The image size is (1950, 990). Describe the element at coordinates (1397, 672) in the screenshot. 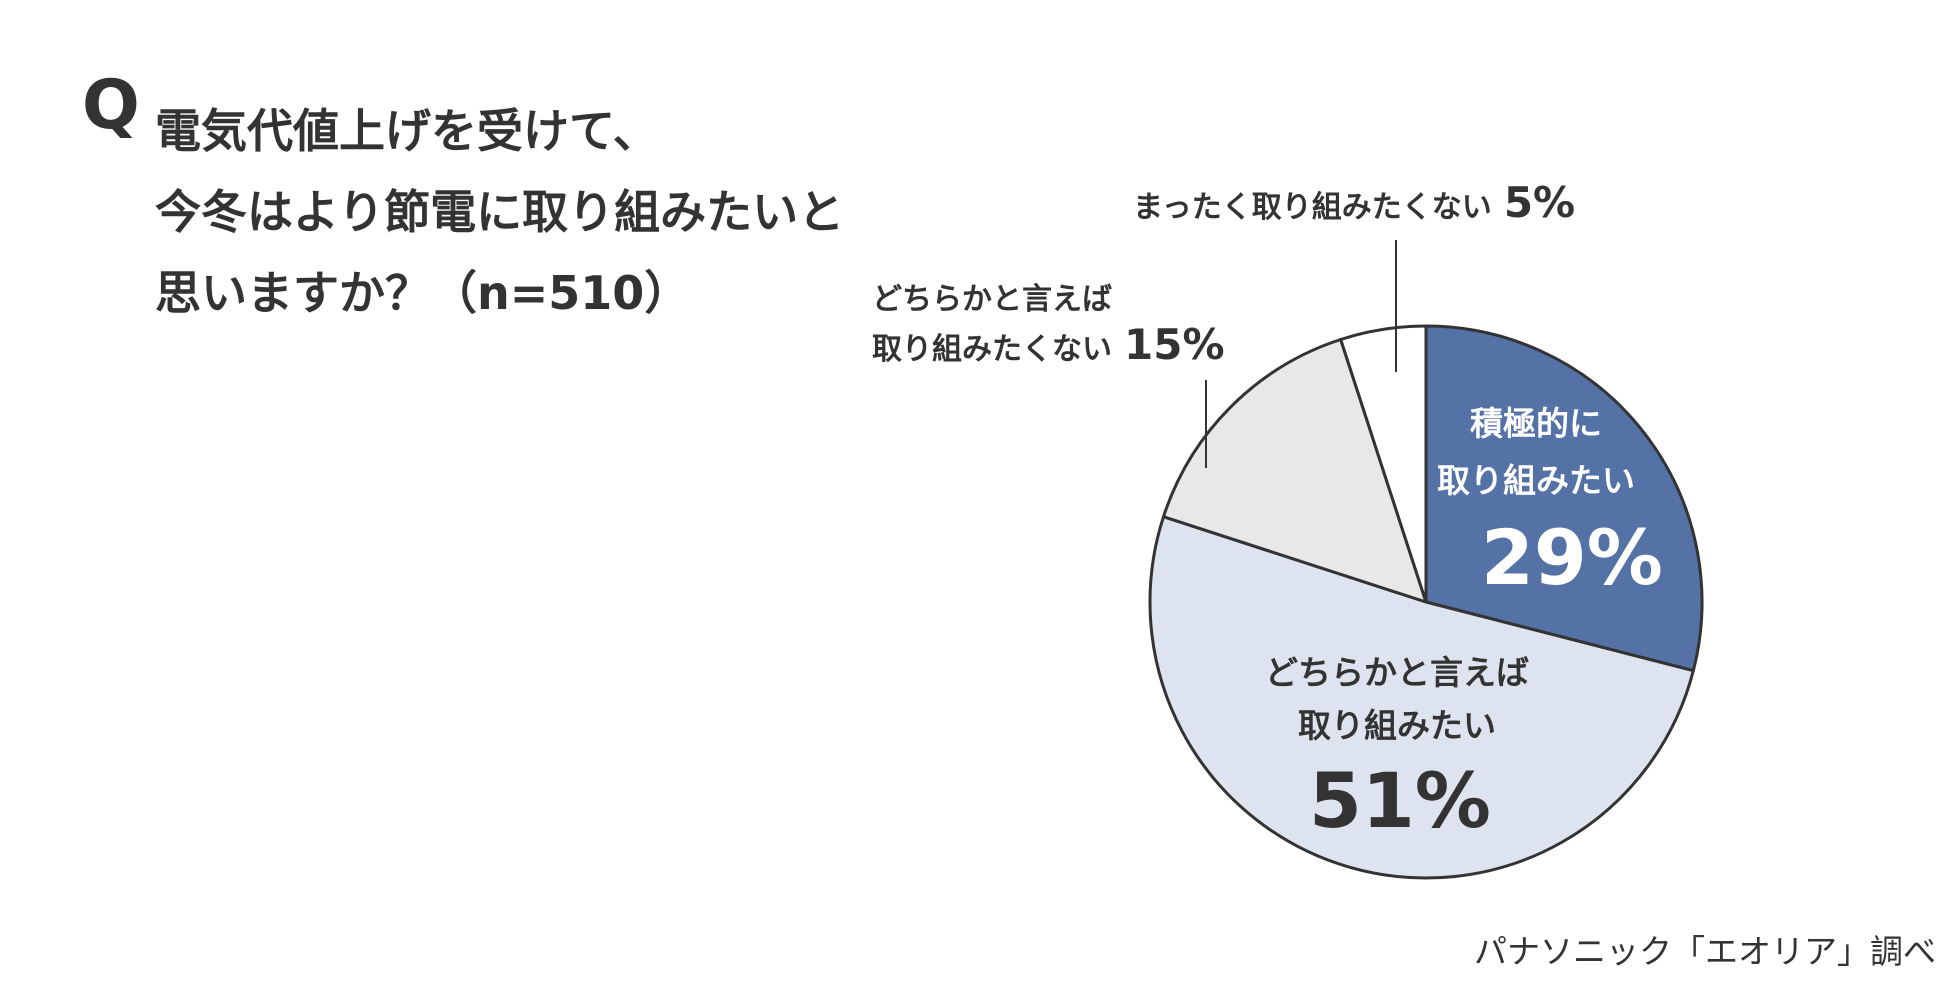

I see `slice-2-label-line-1: どちらかと言えば` at that location.